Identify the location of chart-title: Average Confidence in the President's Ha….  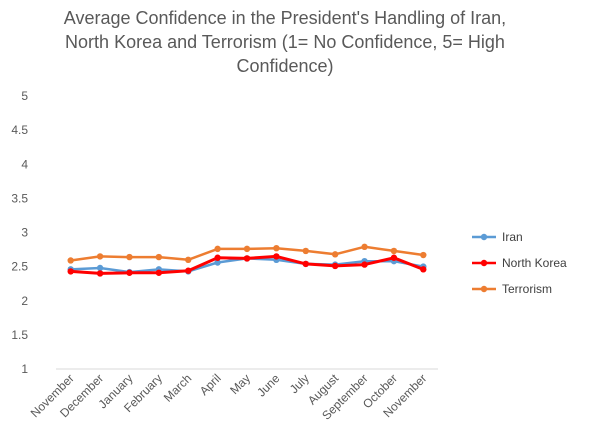
(285, 42).